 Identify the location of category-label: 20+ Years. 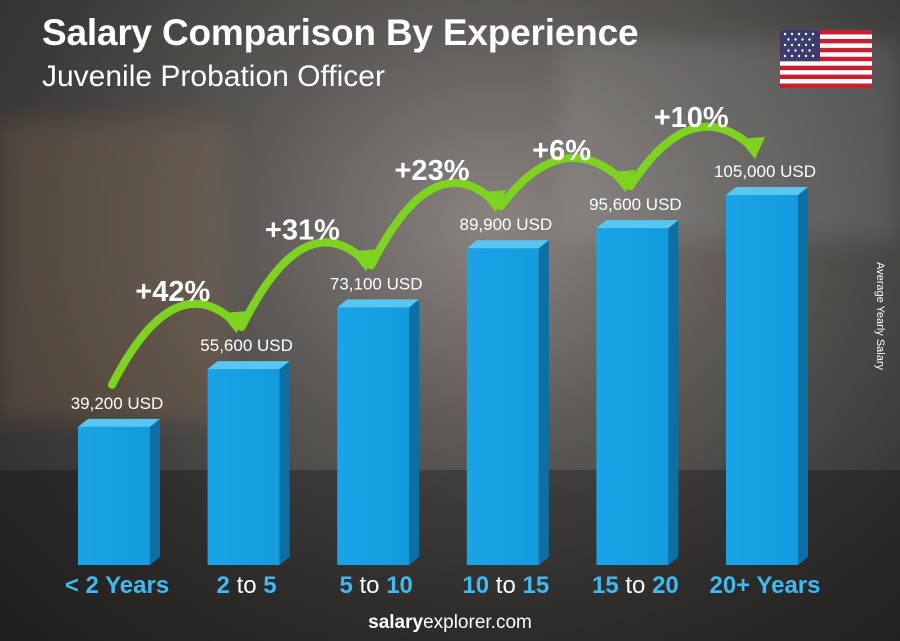
(764, 585).